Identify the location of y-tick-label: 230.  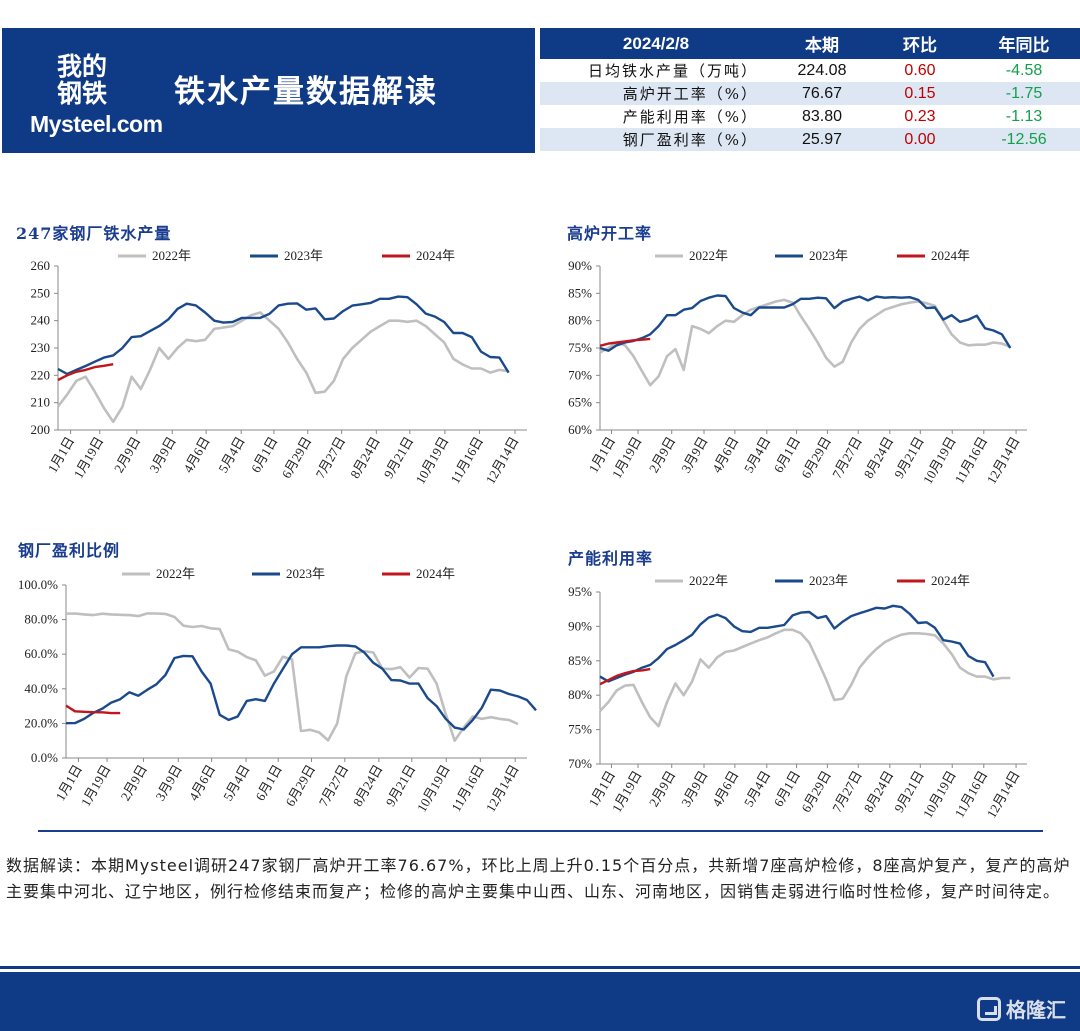
(41, 347).